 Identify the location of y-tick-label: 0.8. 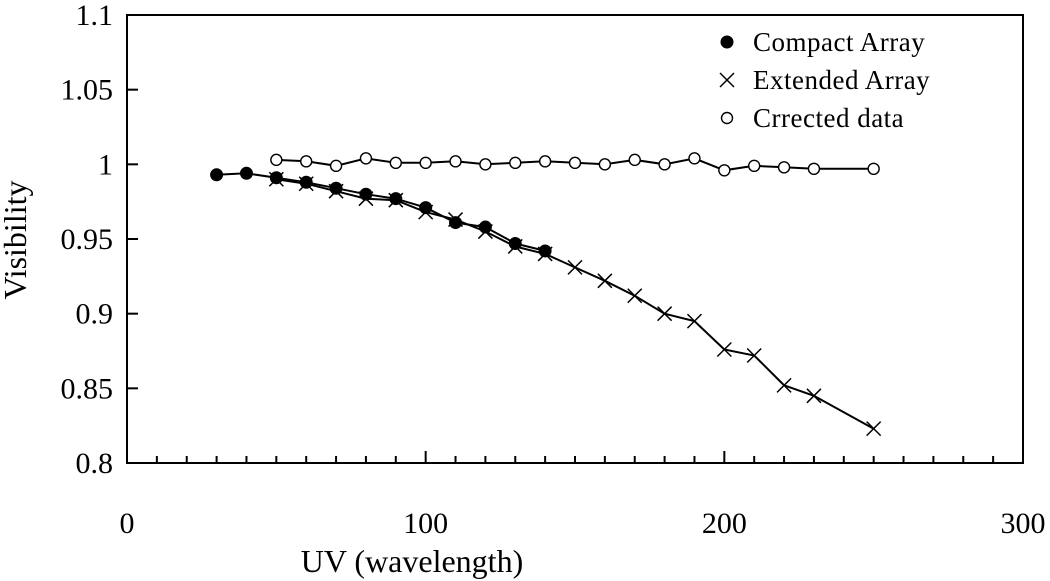
(95, 463).